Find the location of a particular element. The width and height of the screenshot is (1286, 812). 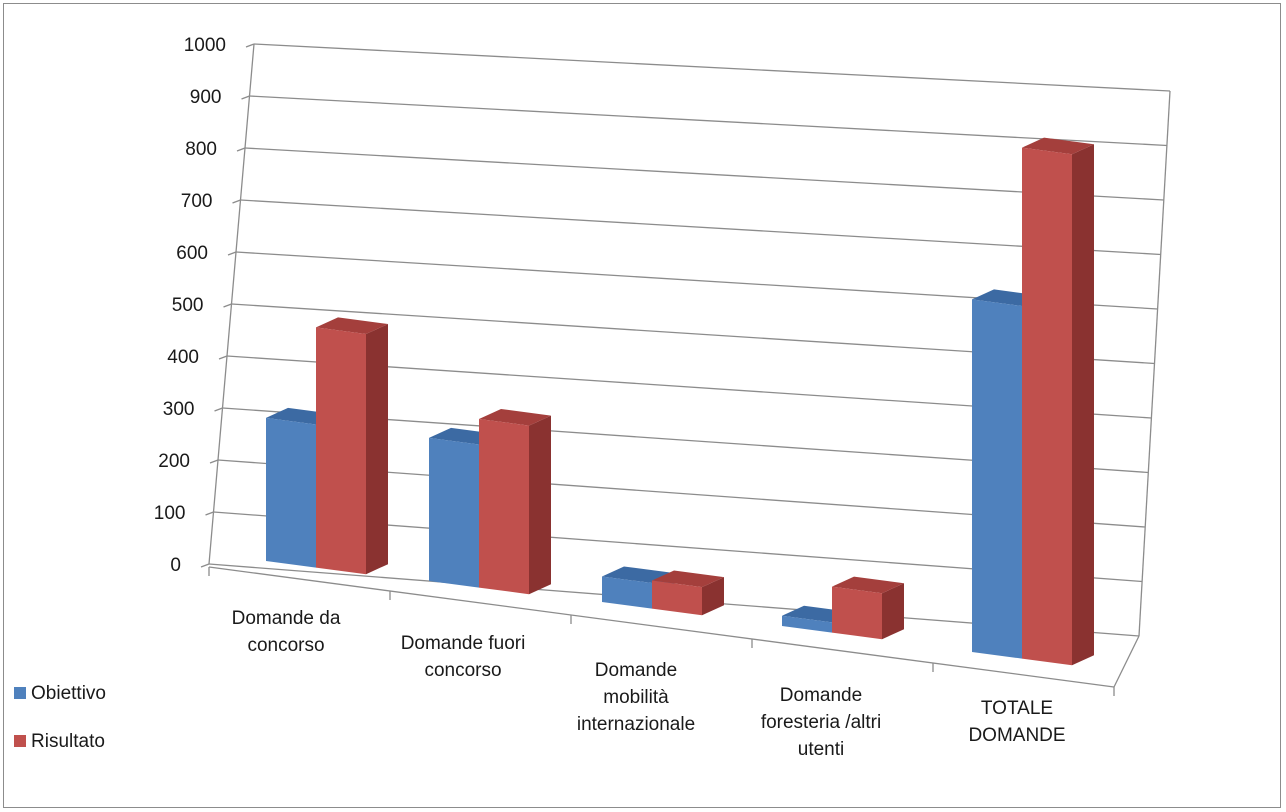

x-category-label: Domande mobilità internazionale is located at coordinates (636, 697).